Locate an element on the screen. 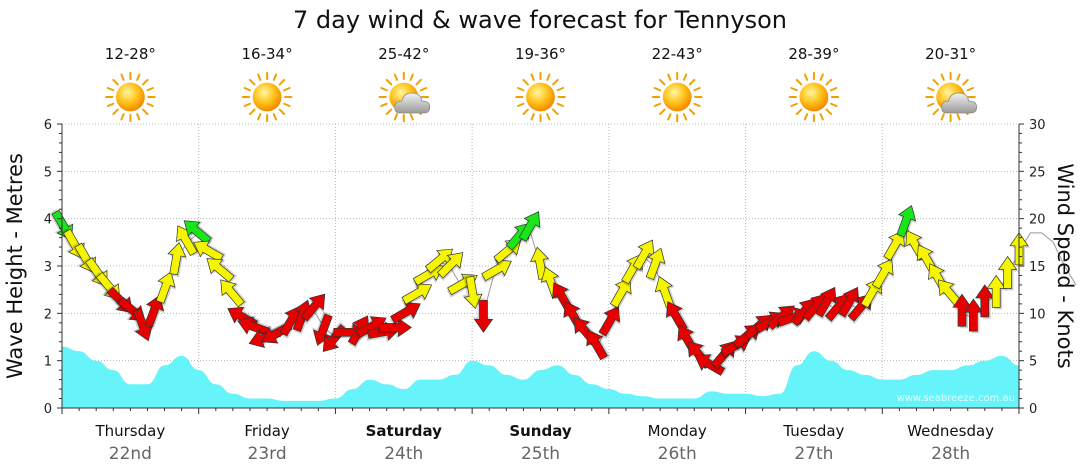 This screenshot has height=475, width=1080. temperature-range: 20-31° is located at coordinates (950, 54).